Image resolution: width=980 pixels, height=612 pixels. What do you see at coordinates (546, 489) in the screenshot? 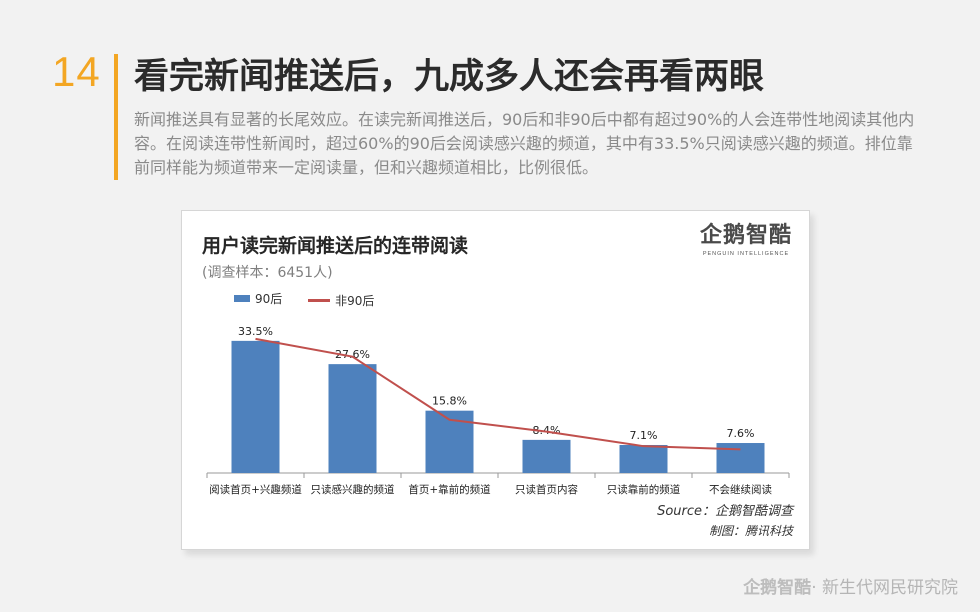
I see `x-tick-label: 只读首页内容` at bounding box center [546, 489].